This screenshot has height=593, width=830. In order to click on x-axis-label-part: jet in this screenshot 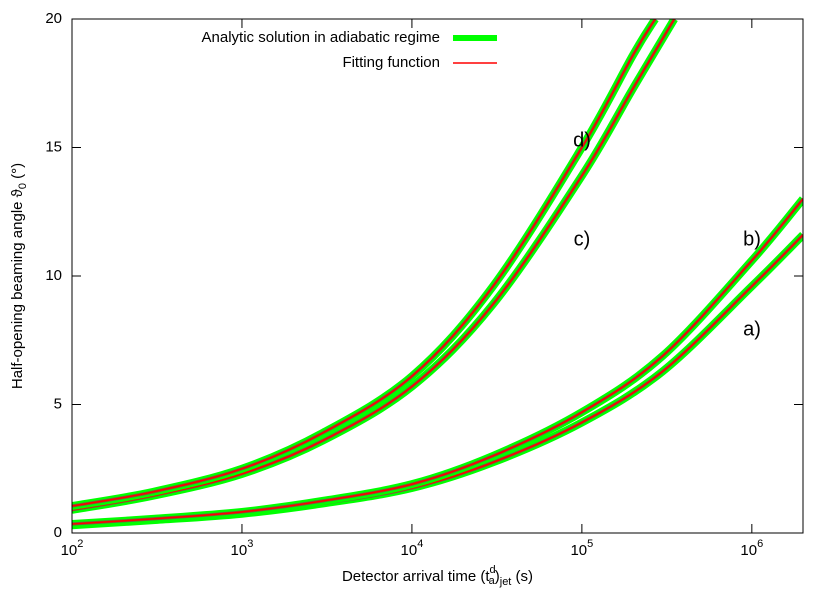, I will do `click(505, 582)`.